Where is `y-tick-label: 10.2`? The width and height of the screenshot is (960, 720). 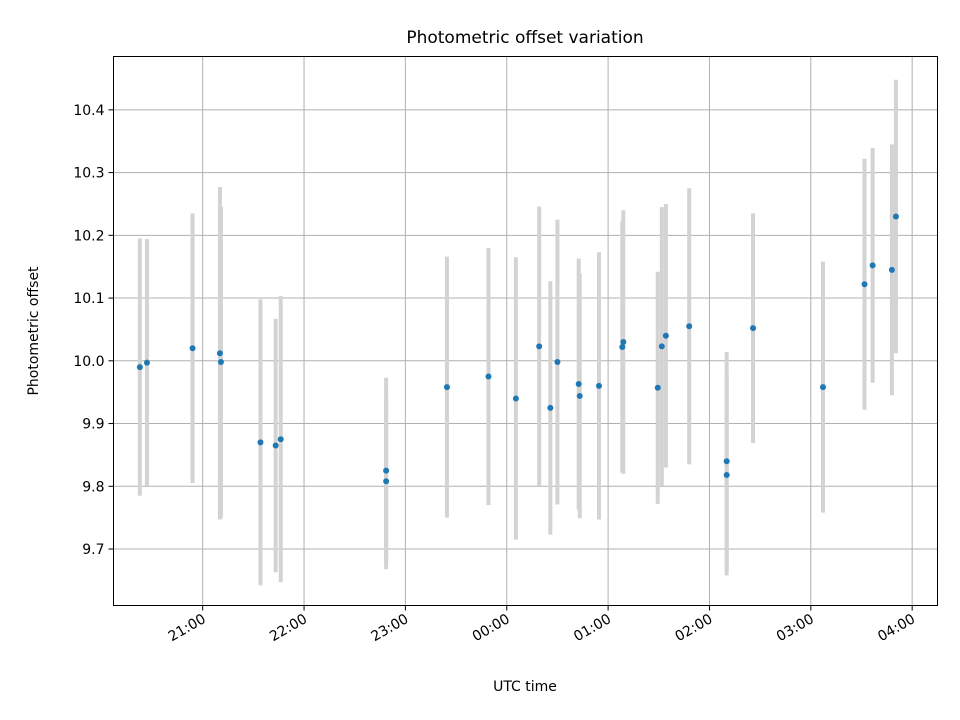 y-tick-label: 10.2 is located at coordinates (88, 236).